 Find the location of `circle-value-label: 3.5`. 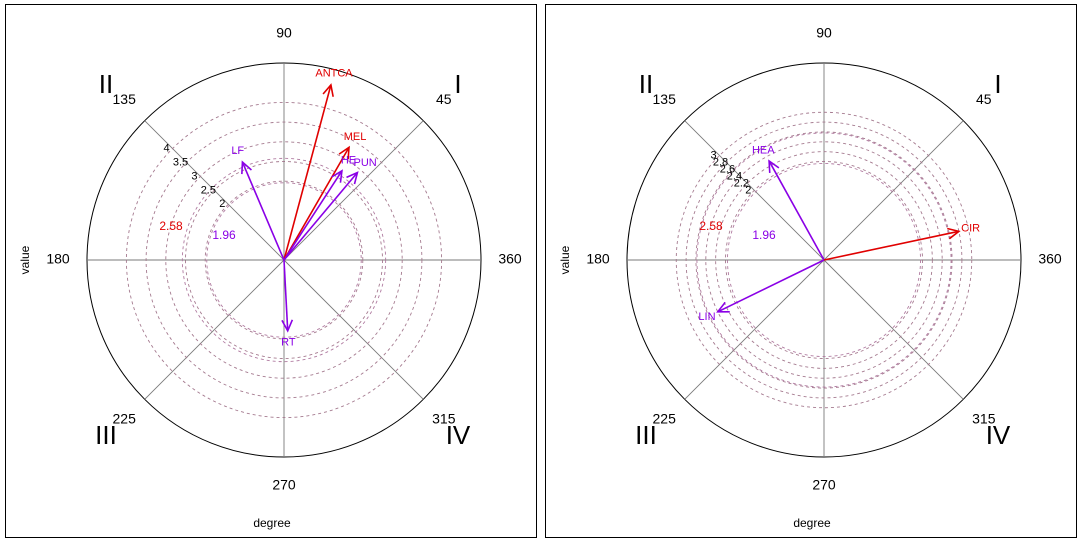

circle-value-label: 3.5 is located at coordinates (180, 162).